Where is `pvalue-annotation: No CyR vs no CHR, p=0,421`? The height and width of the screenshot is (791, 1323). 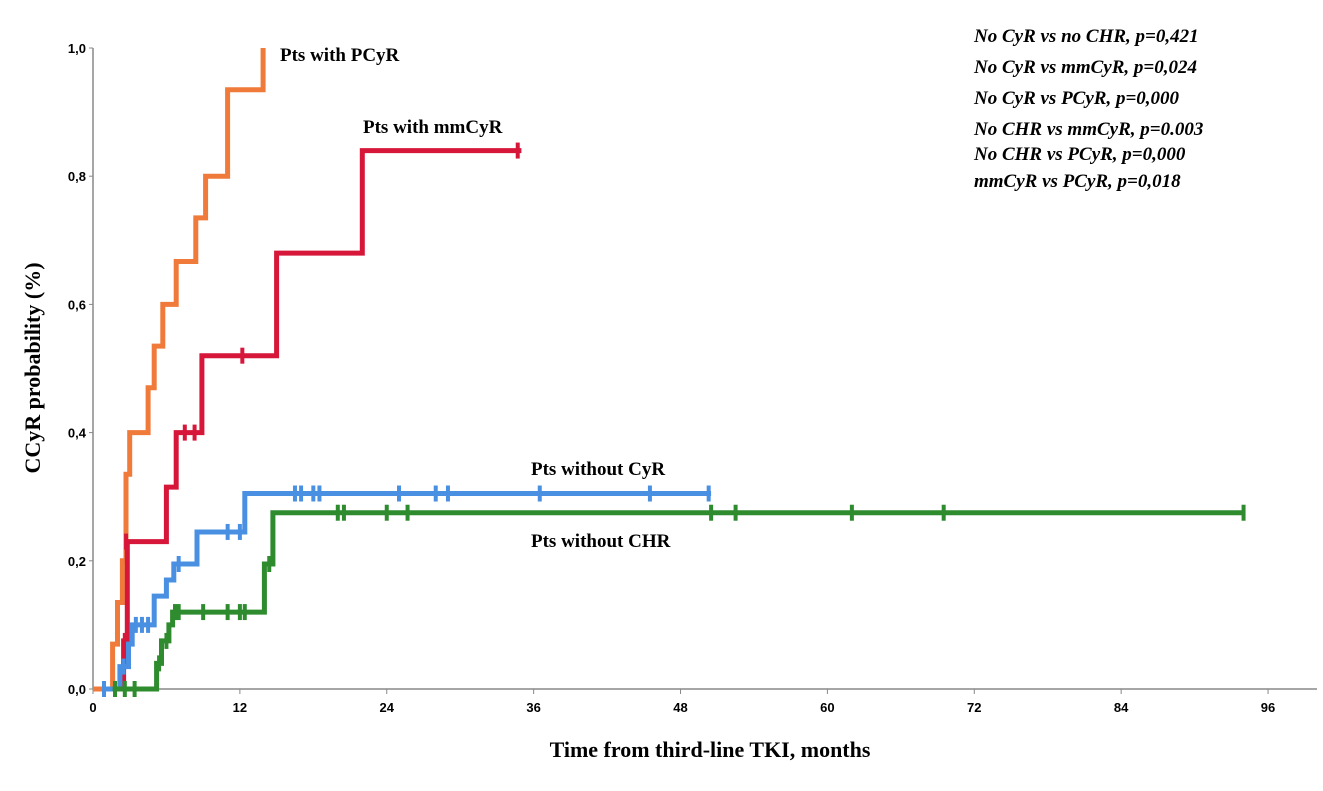 pvalue-annotation: No CyR vs no CHR, p=0,421 is located at coordinates (1086, 36).